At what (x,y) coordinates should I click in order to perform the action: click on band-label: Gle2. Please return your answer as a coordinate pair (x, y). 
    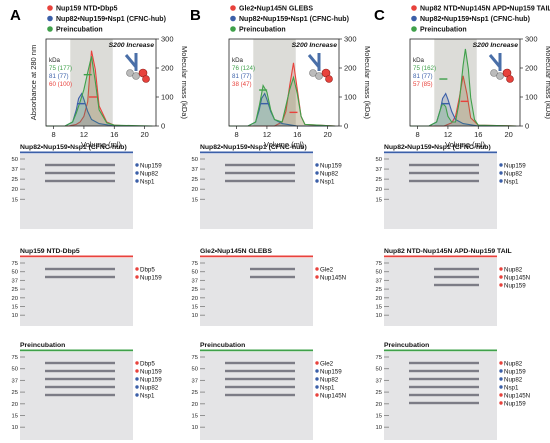
    Looking at the image, I should click on (327, 269).